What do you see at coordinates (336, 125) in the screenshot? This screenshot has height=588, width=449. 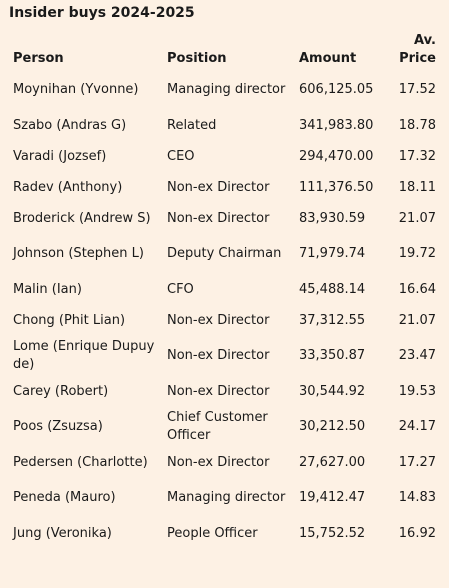 I see `cell-amount: 341,983.80` at bounding box center [336, 125].